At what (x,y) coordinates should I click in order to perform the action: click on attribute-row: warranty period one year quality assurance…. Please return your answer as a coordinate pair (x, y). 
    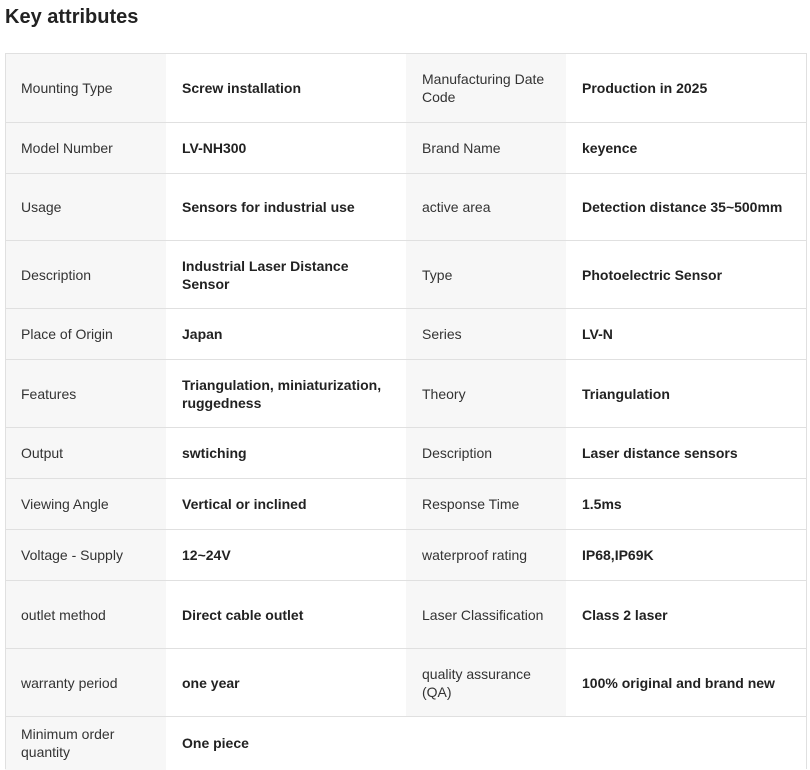
    Looking at the image, I should click on (406, 682).